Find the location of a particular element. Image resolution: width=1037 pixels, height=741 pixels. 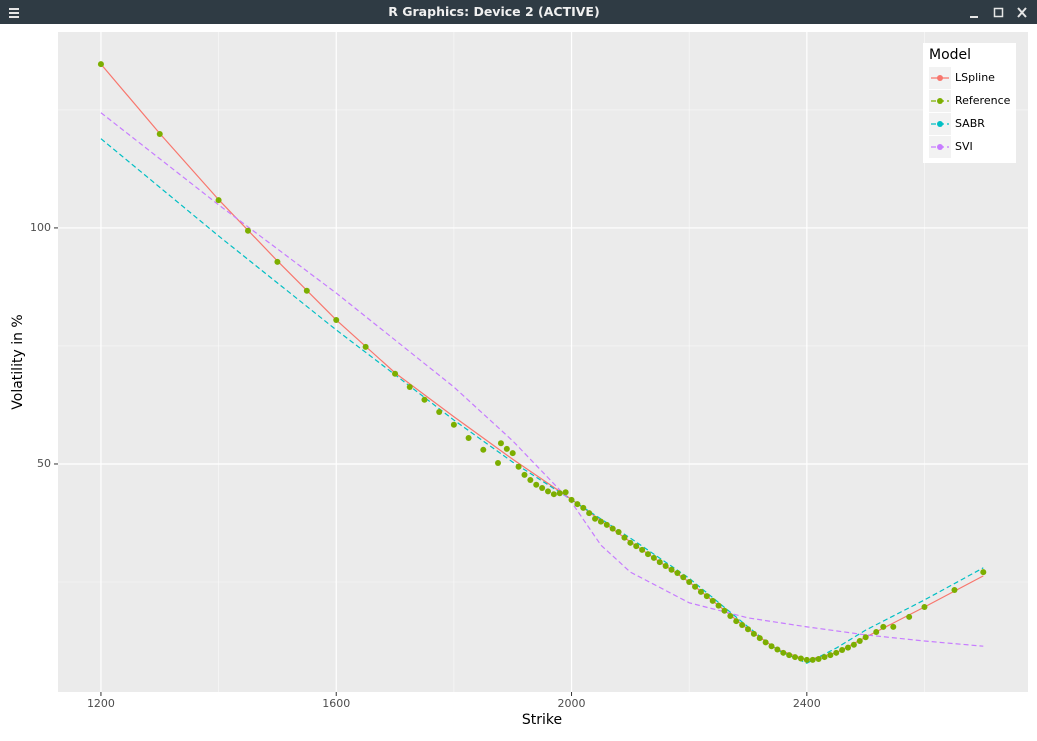

window-title: R Graphics: Device 2 (ACTIVE) is located at coordinates (493, 11).